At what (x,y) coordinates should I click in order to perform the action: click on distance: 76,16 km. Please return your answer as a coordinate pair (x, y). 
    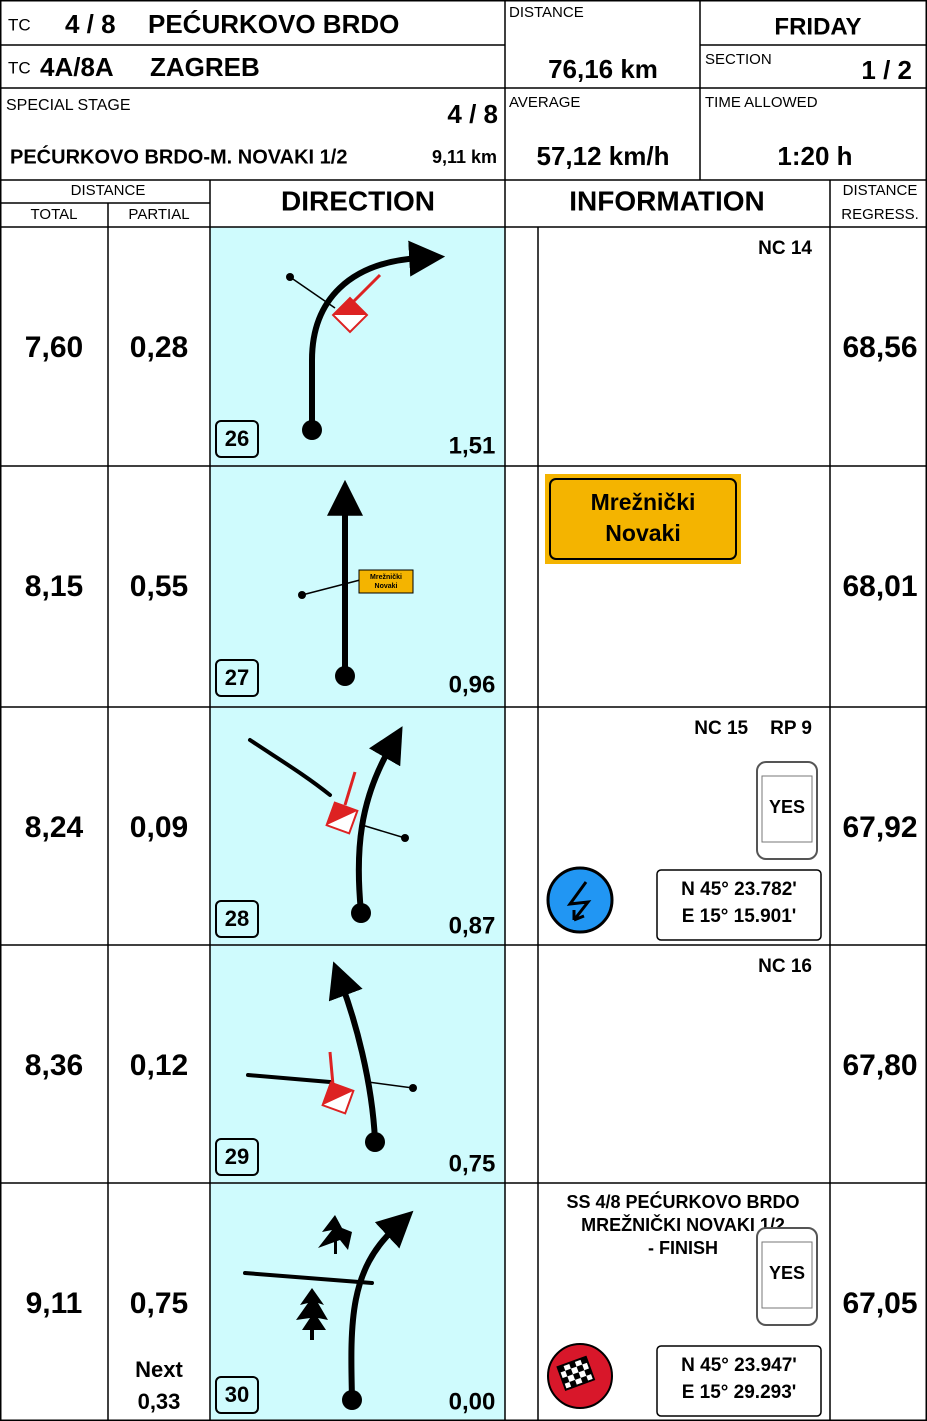
    Looking at the image, I should click on (603, 69).